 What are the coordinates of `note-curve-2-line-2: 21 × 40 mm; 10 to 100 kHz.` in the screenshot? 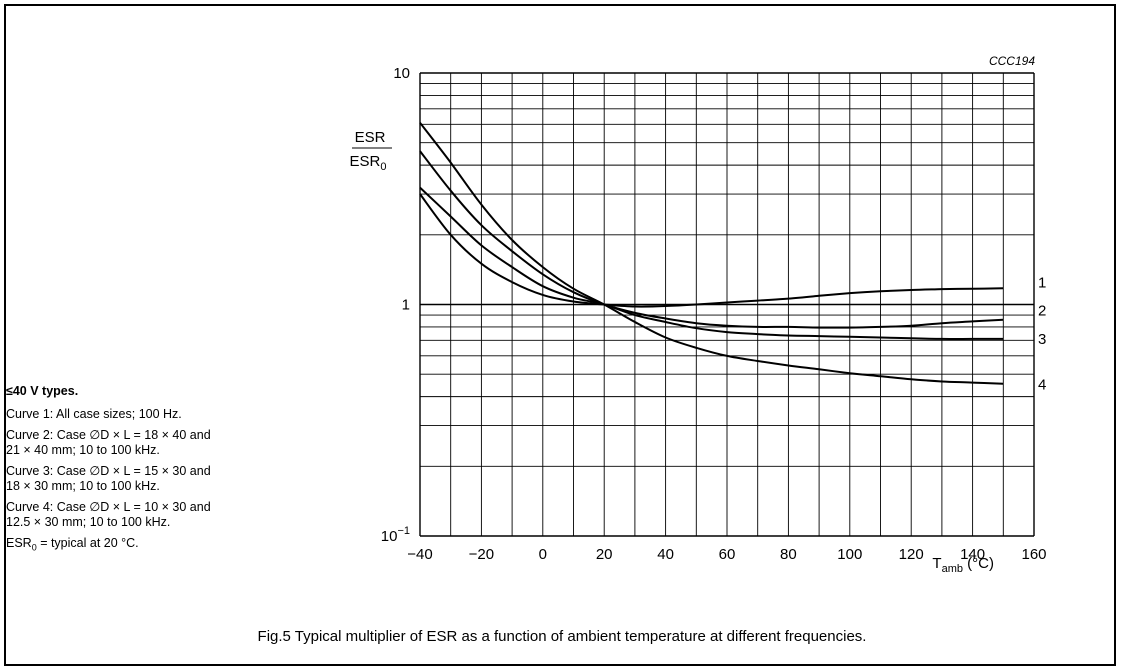 It's located at (83, 450).